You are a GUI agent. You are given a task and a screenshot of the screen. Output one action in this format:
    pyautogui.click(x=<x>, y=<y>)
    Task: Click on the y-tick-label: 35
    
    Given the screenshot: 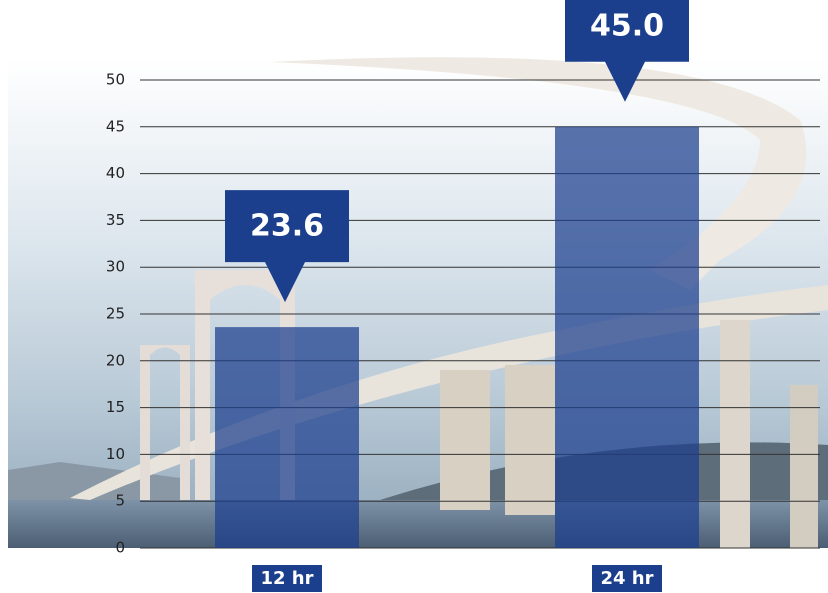 What is the action you would take?
    pyautogui.click(x=115, y=220)
    